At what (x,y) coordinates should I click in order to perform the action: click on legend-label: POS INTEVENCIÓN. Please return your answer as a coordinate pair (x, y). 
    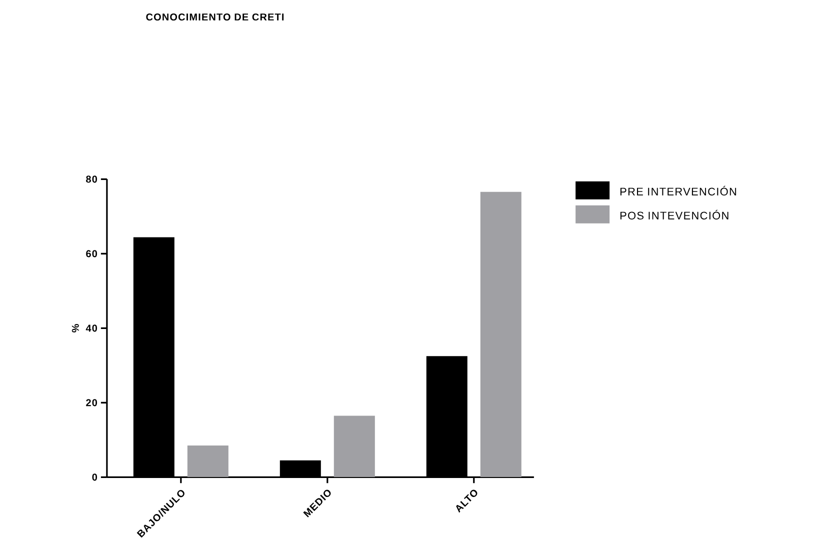
    Looking at the image, I should click on (674, 215).